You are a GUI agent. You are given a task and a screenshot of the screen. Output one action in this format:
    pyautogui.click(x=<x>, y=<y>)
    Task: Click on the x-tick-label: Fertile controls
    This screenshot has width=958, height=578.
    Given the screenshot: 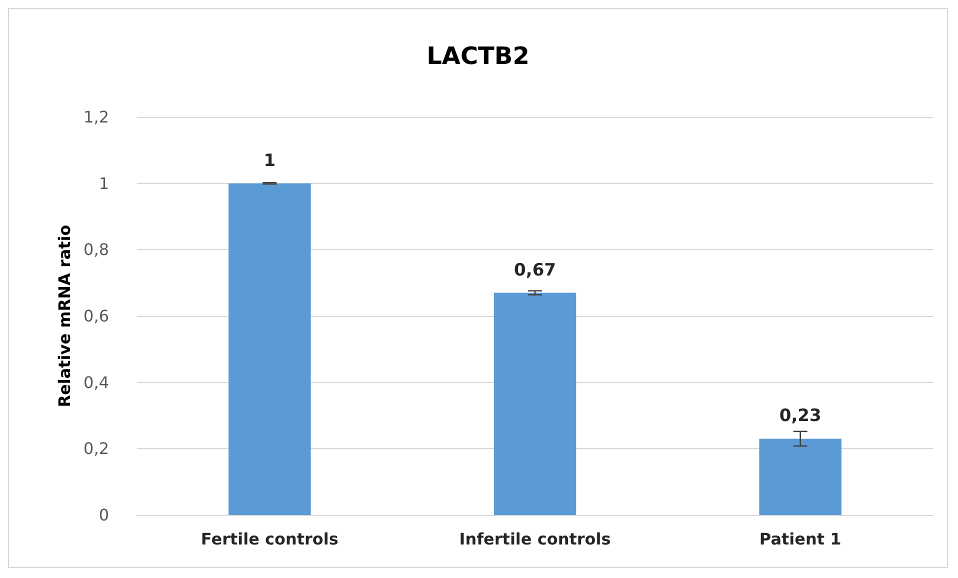 What is the action you would take?
    pyautogui.click(x=269, y=539)
    